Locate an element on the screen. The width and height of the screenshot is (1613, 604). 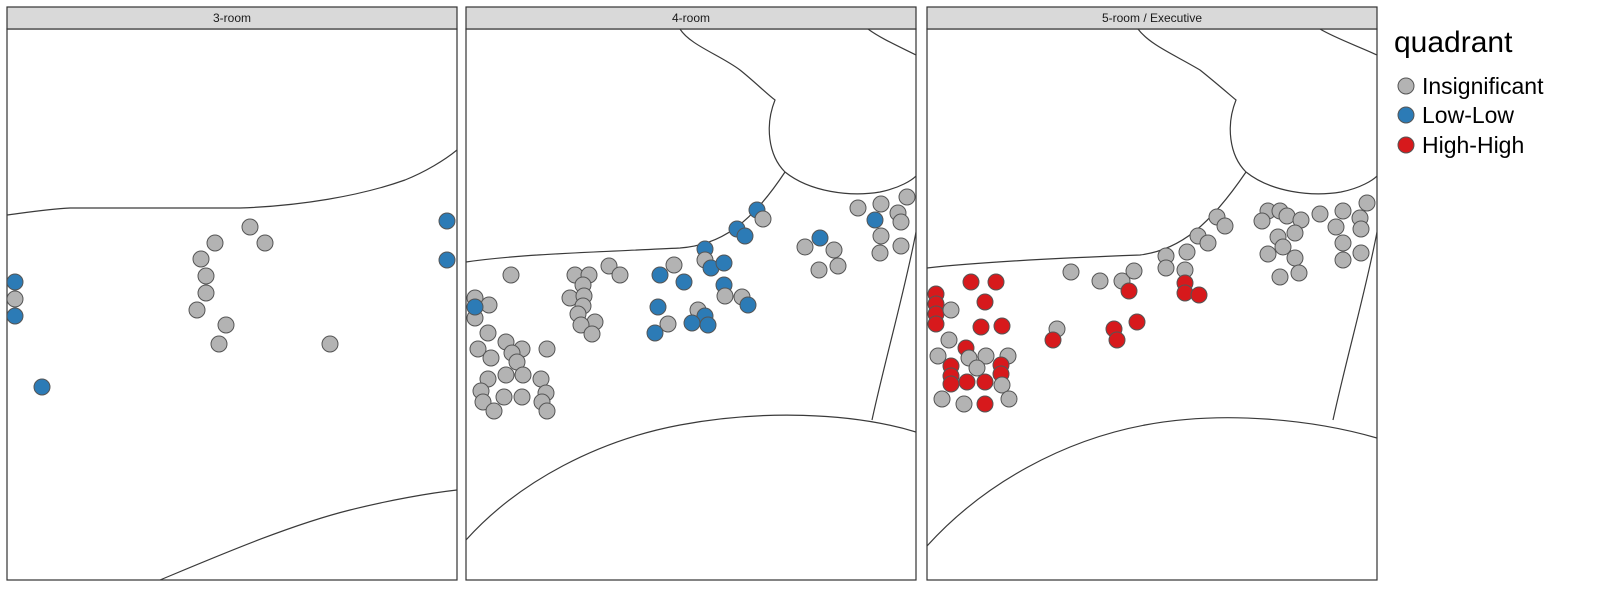
legend-item-high-high: High-High is located at coordinates (1460, 145).